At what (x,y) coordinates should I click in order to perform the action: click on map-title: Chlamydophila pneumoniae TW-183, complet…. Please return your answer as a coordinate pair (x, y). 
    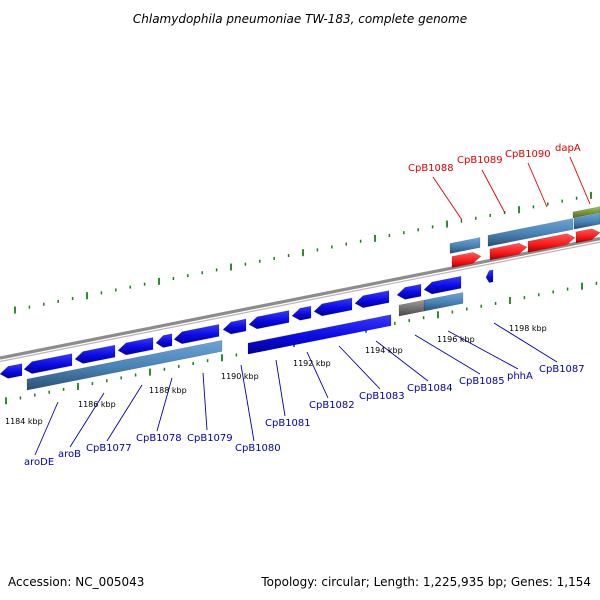
    Looking at the image, I should click on (300, 19).